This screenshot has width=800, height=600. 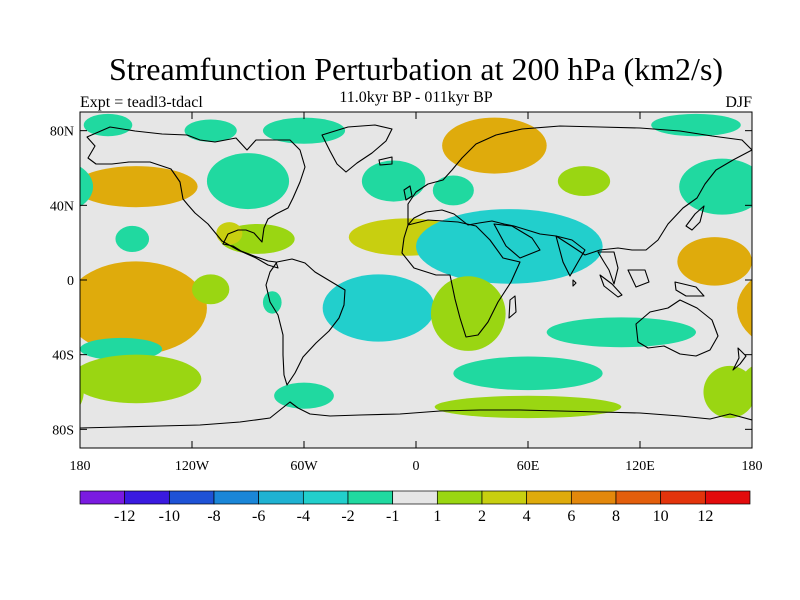 What do you see at coordinates (527, 516) in the screenshot?
I see `colorbar-label: 4` at bounding box center [527, 516].